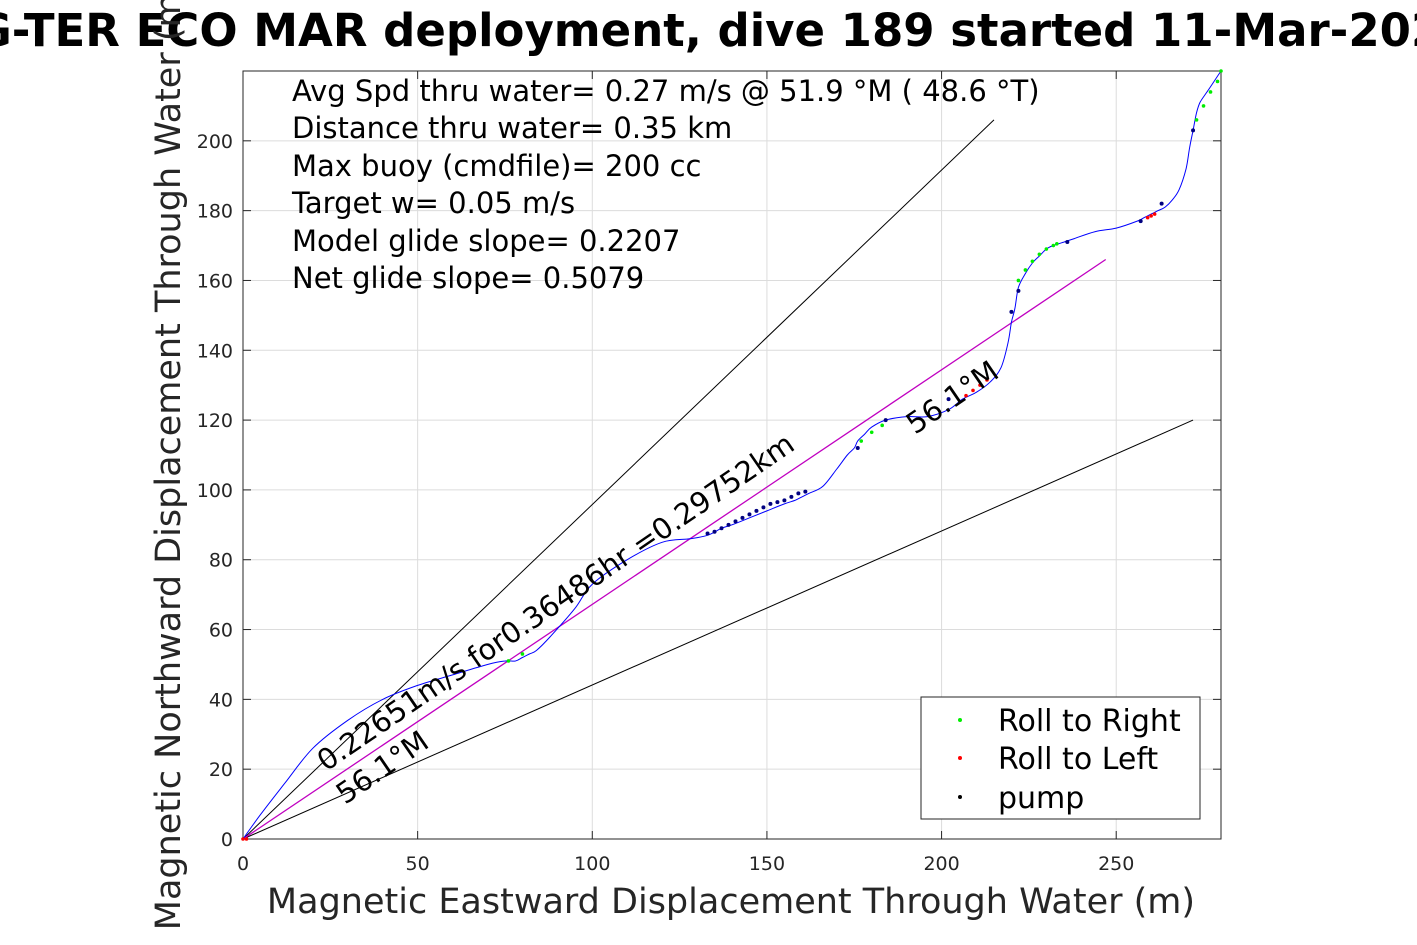 The width and height of the screenshot is (1417, 945). What do you see at coordinates (685, 864) in the screenshot?
I see `x-tick-labels: 0 50 100 150 200 250` at bounding box center [685, 864].